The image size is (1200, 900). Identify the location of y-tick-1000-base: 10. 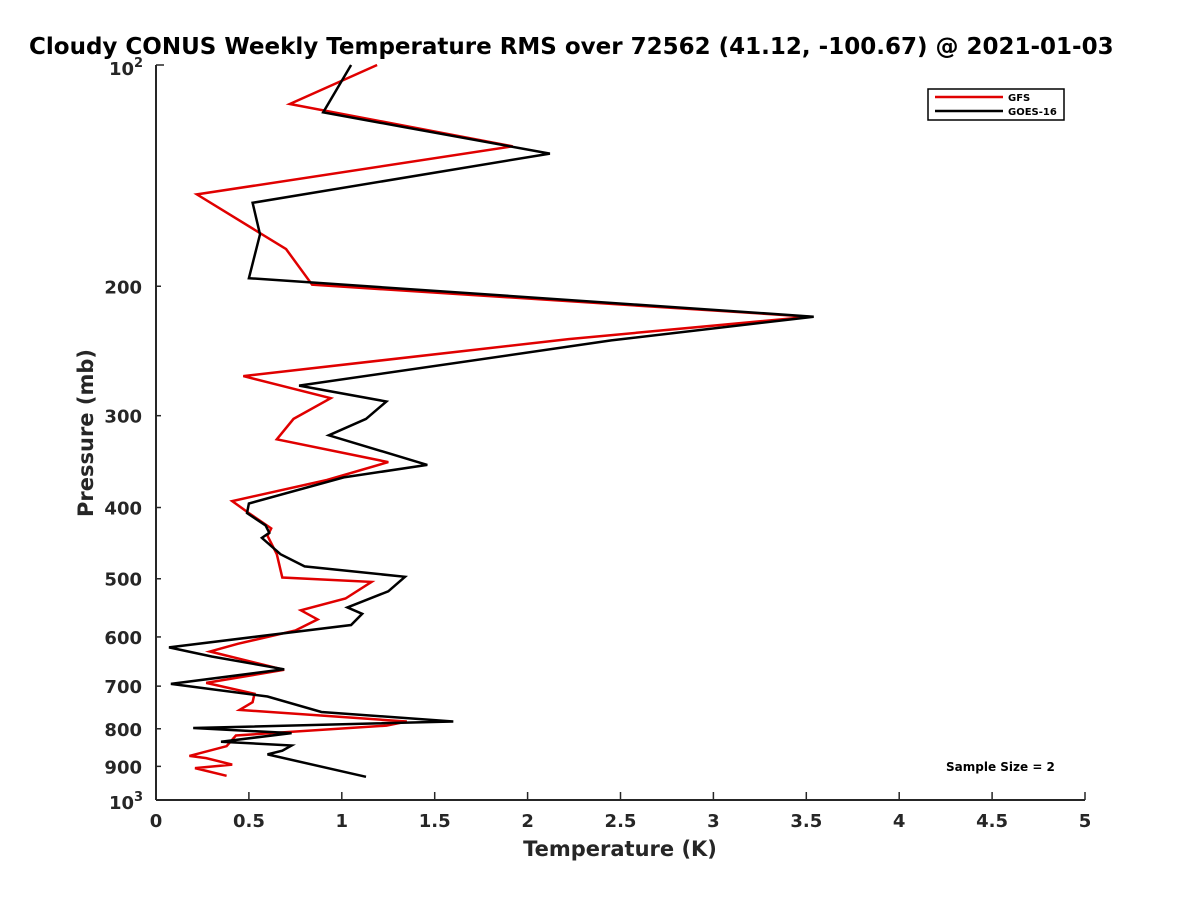
(121, 803).